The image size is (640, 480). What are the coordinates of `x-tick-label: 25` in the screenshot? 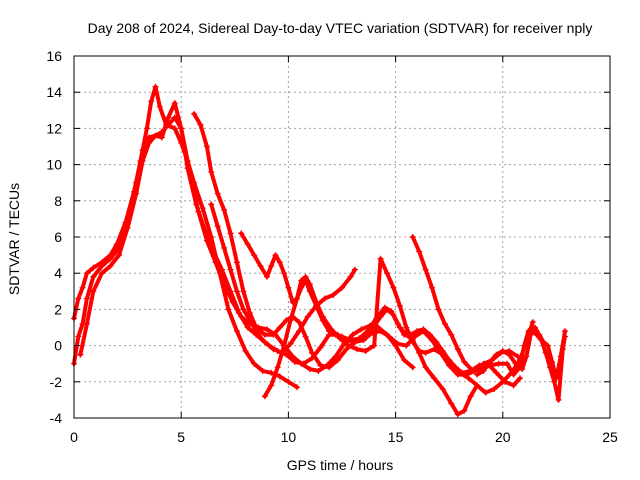 It's located at (610, 437).